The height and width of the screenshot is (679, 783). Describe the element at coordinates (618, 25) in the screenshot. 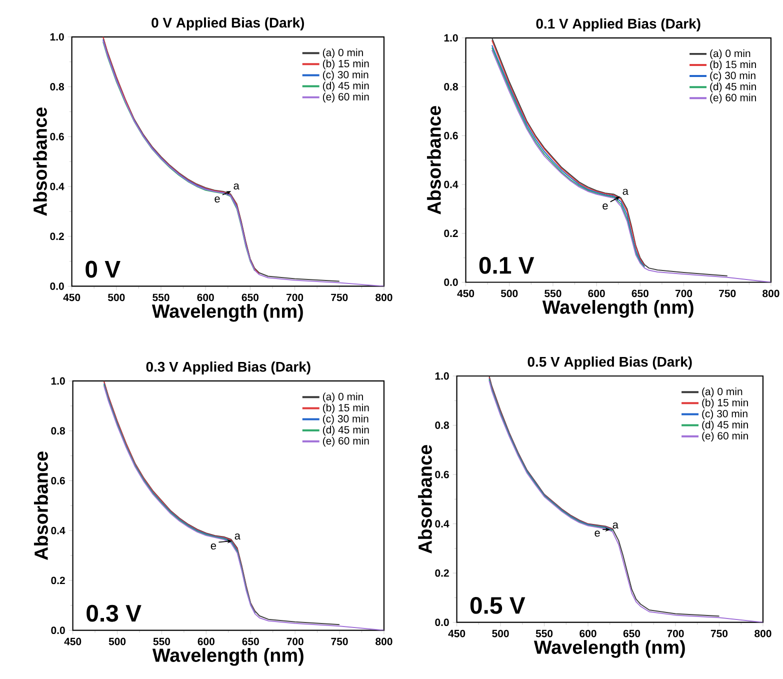

I see `chart-title: 0.1 V Applied Bias (Dark)` at that location.